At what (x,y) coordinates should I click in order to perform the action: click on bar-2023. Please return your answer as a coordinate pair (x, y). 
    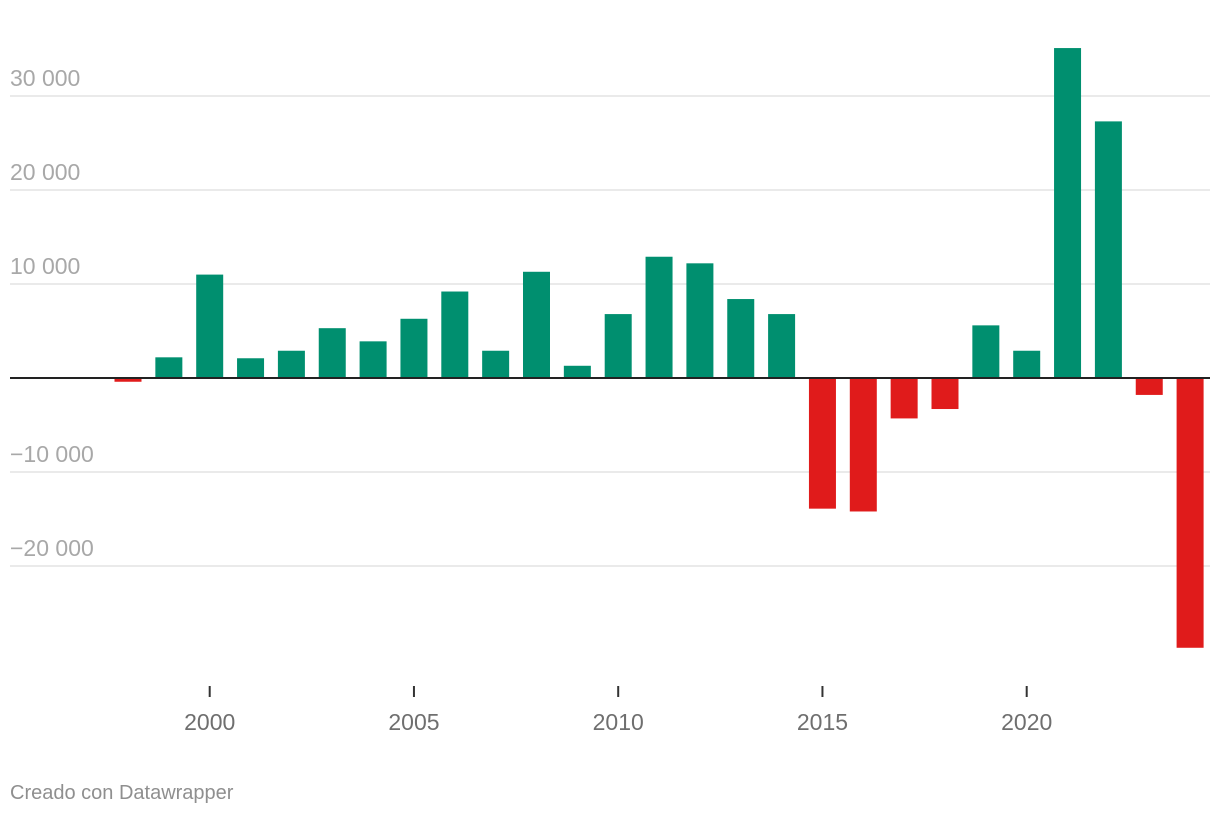
    Looking at the image, I should click on (1149, 386).